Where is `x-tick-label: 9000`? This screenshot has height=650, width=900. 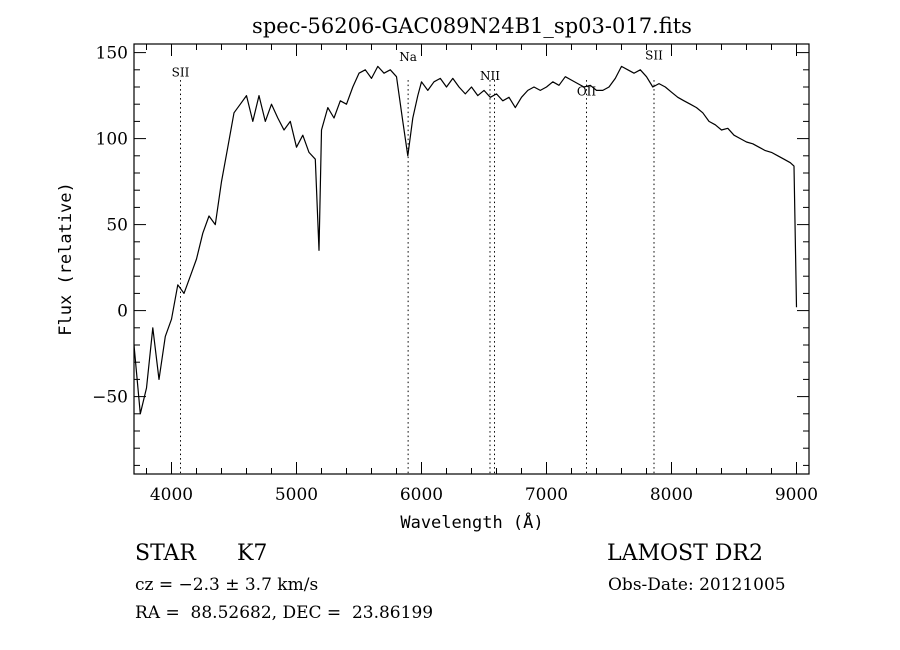 x-tick-label: 9000 is located at coordinates (796, 495).